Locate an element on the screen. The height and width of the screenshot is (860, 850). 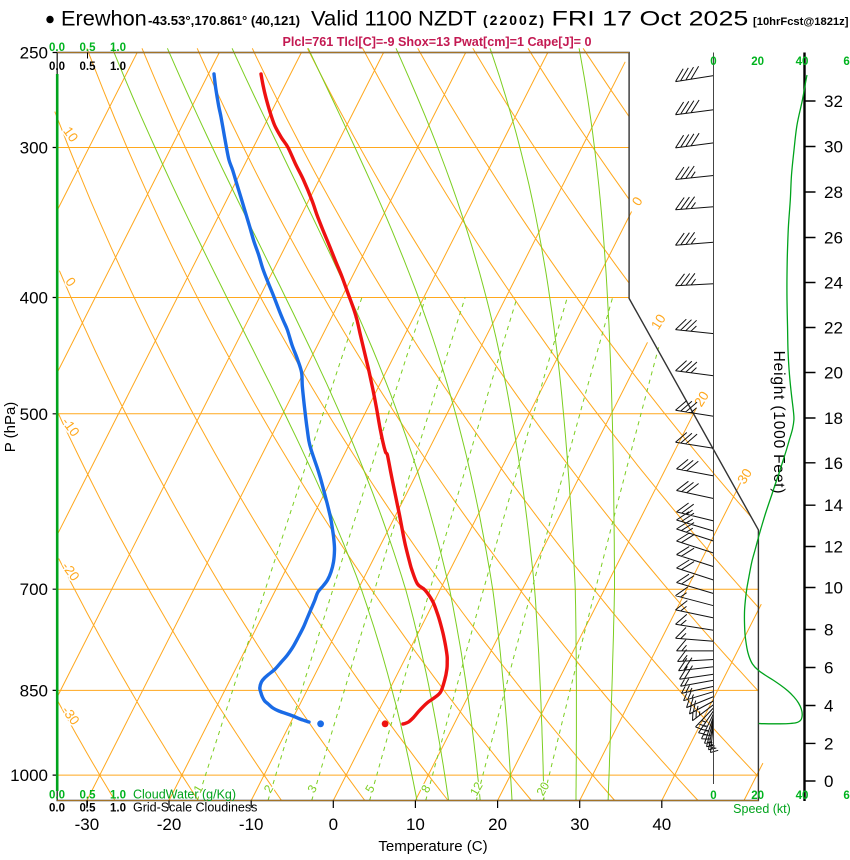
svg-text: 6 is located at coordinates (828, 668).